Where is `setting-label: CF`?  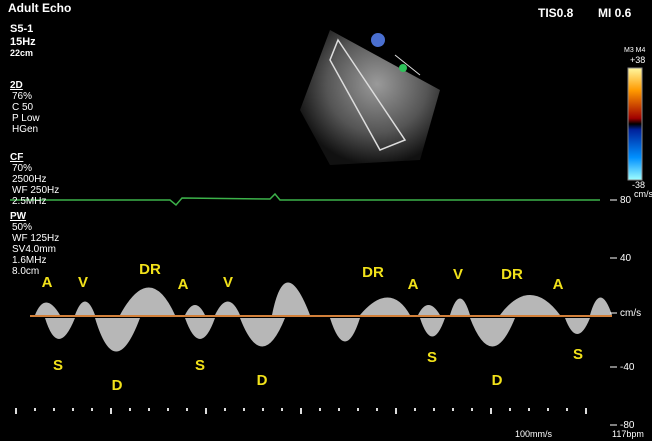 setting-label: CF is located at coordinates (16, 157).